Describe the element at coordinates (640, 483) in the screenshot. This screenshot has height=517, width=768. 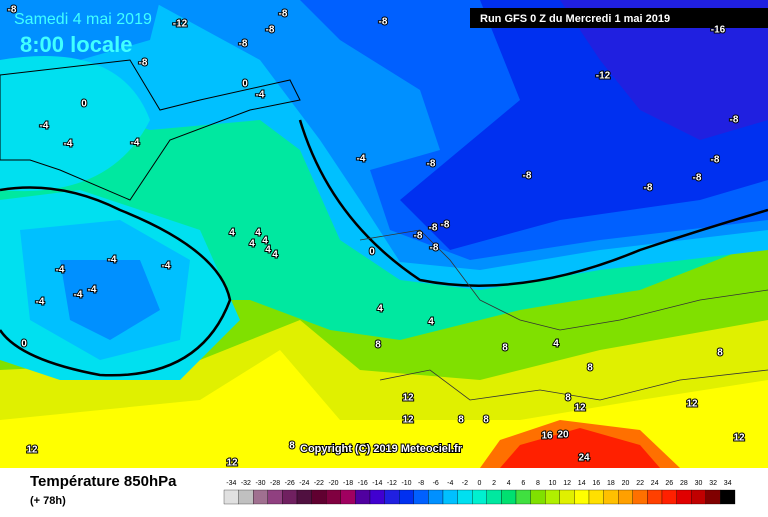
I see `legend-tick-label: 22` at that location.